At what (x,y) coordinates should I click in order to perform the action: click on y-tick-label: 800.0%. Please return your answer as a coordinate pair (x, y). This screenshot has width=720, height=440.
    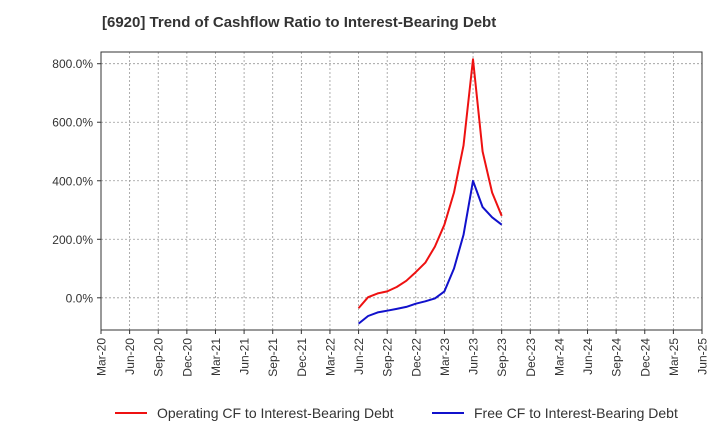
    Looking at the image, I should click on (72, 64).